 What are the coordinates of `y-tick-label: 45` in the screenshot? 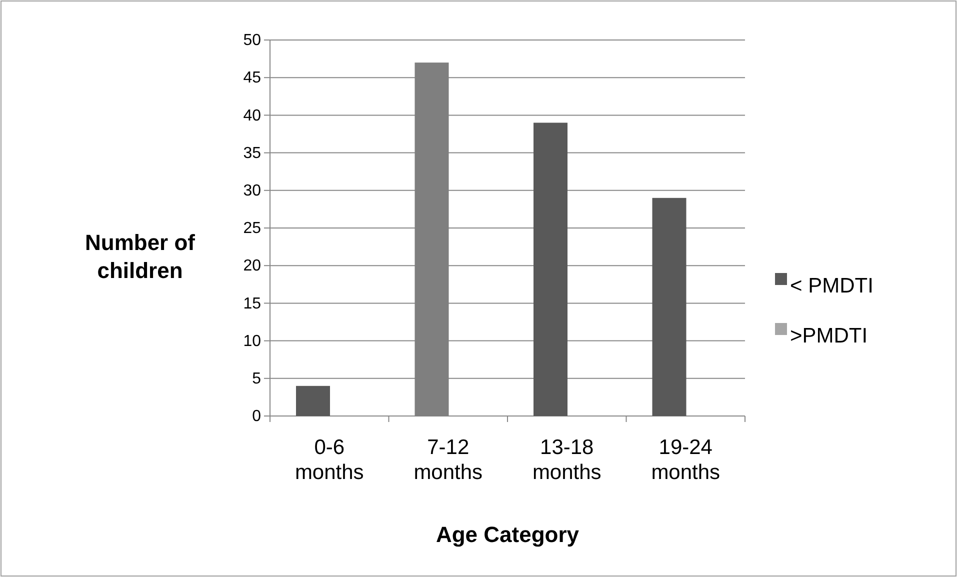 It's located at (252, 78).